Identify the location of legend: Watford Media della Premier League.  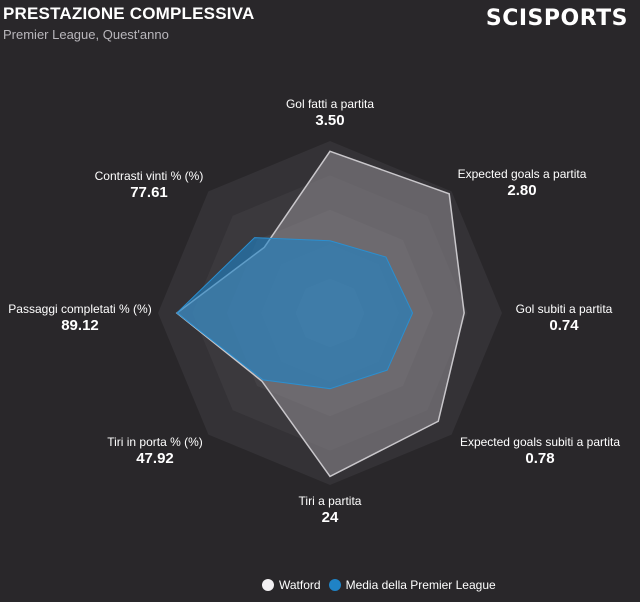
(379, 585).